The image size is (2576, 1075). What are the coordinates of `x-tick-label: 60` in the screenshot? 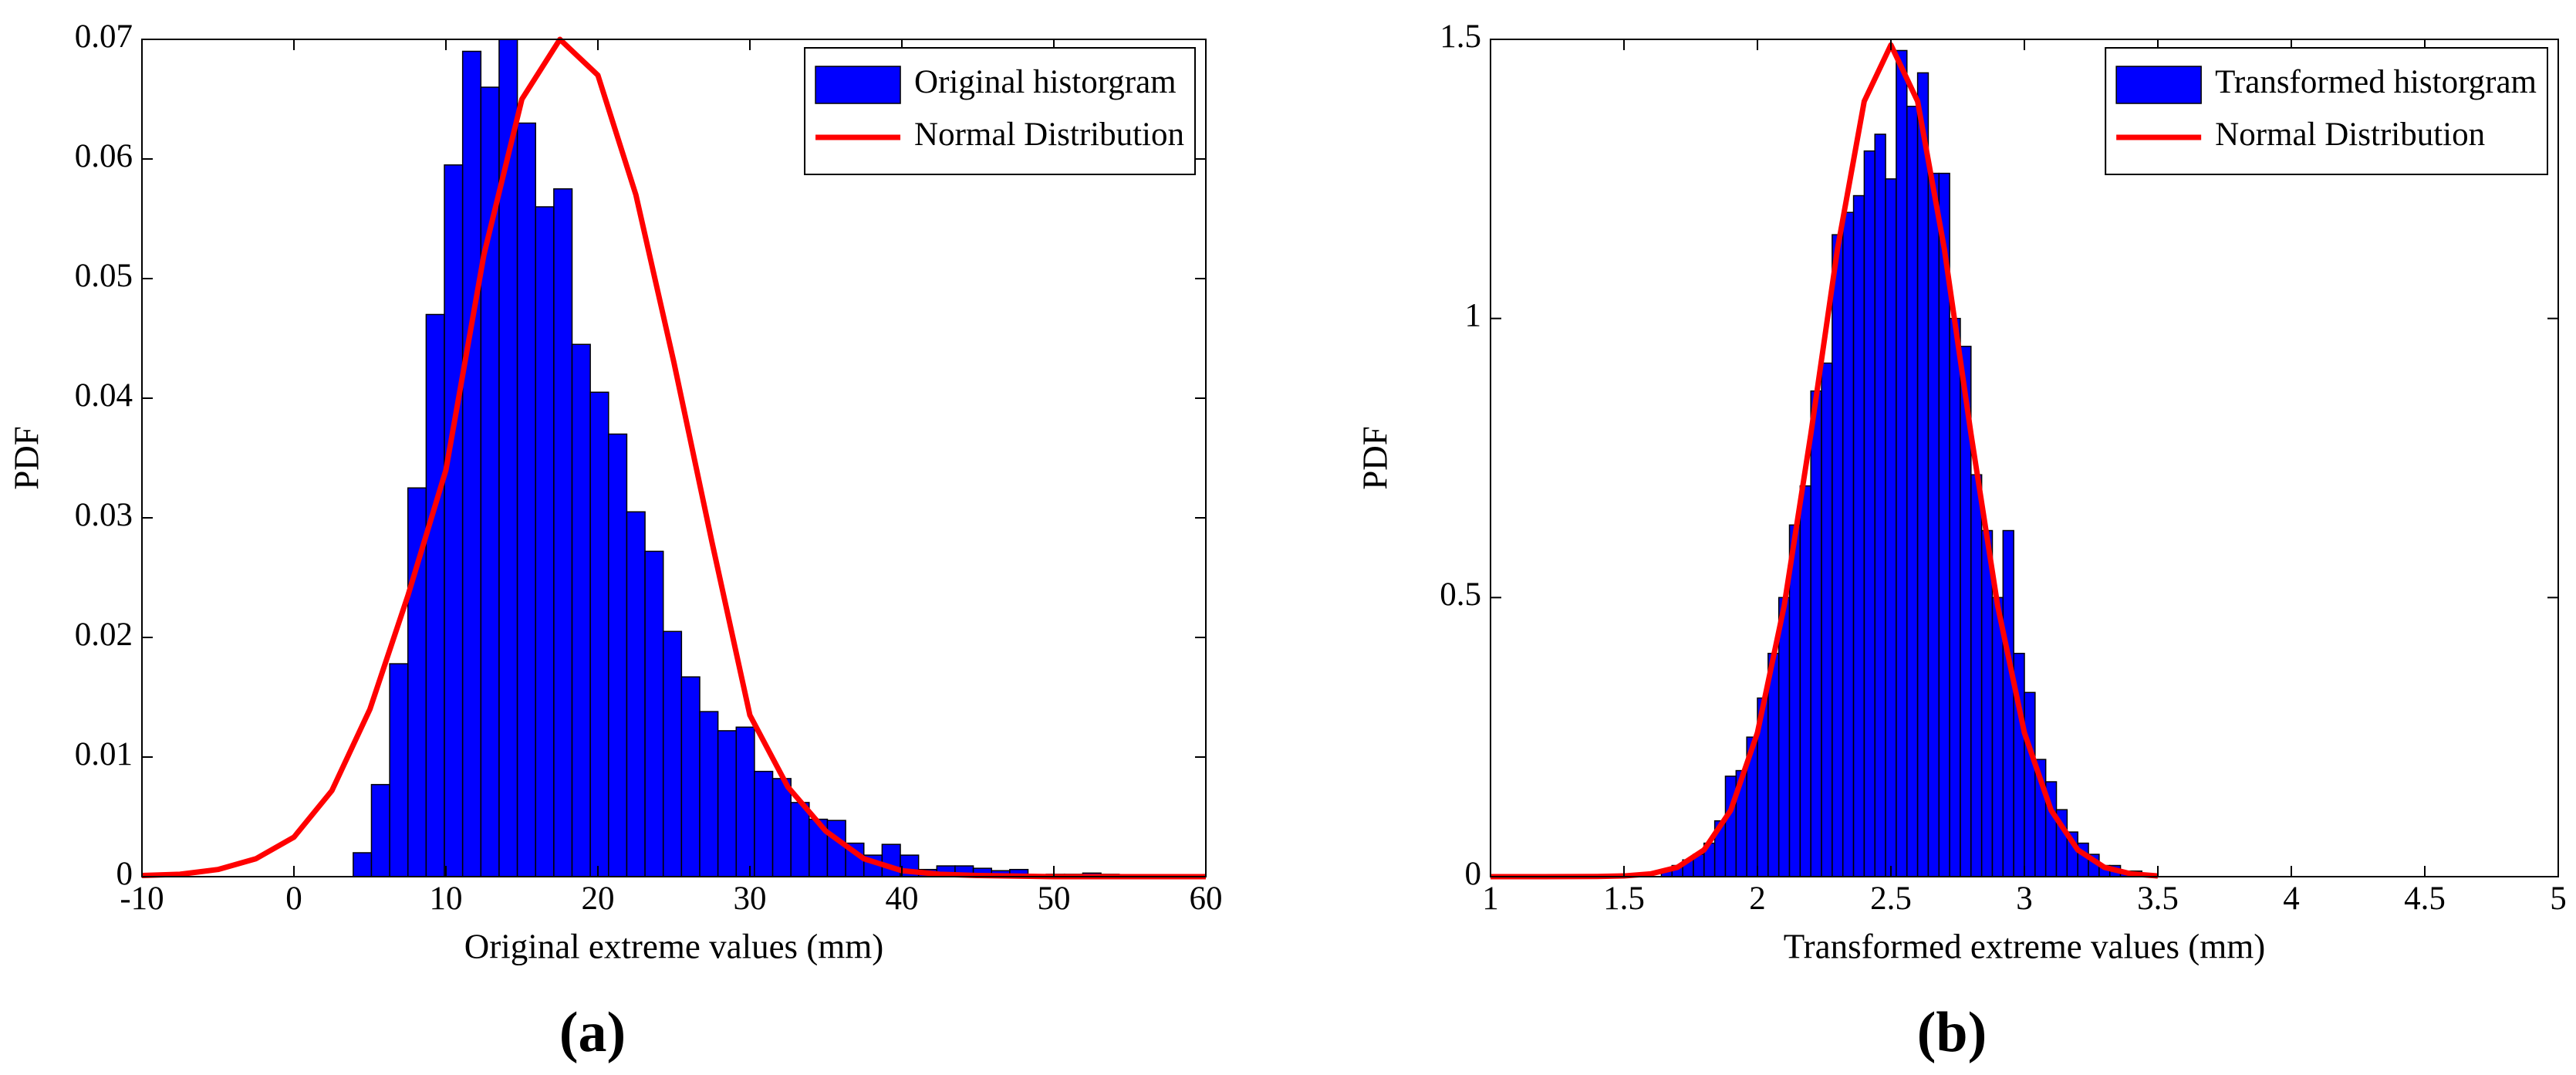 It's located at (1207, 899).